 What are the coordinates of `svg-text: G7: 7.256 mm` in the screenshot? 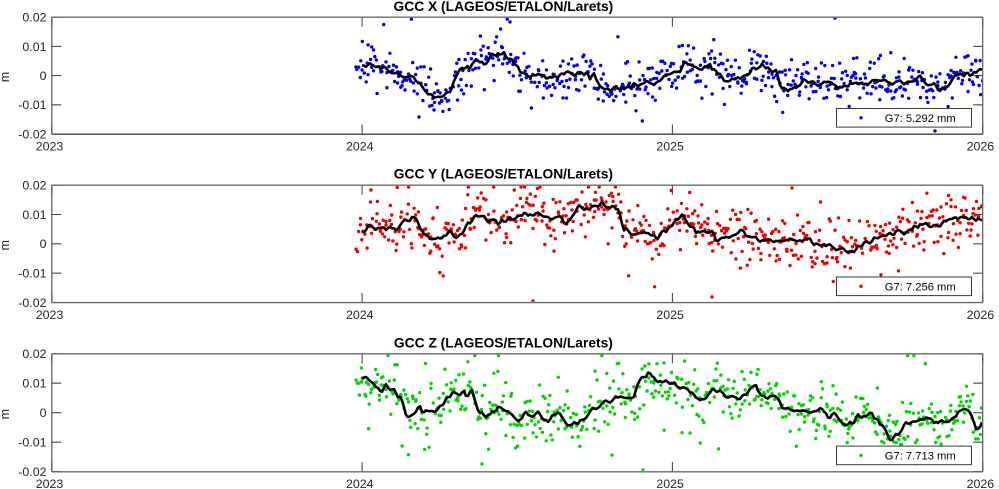 It's located at (920, 287).